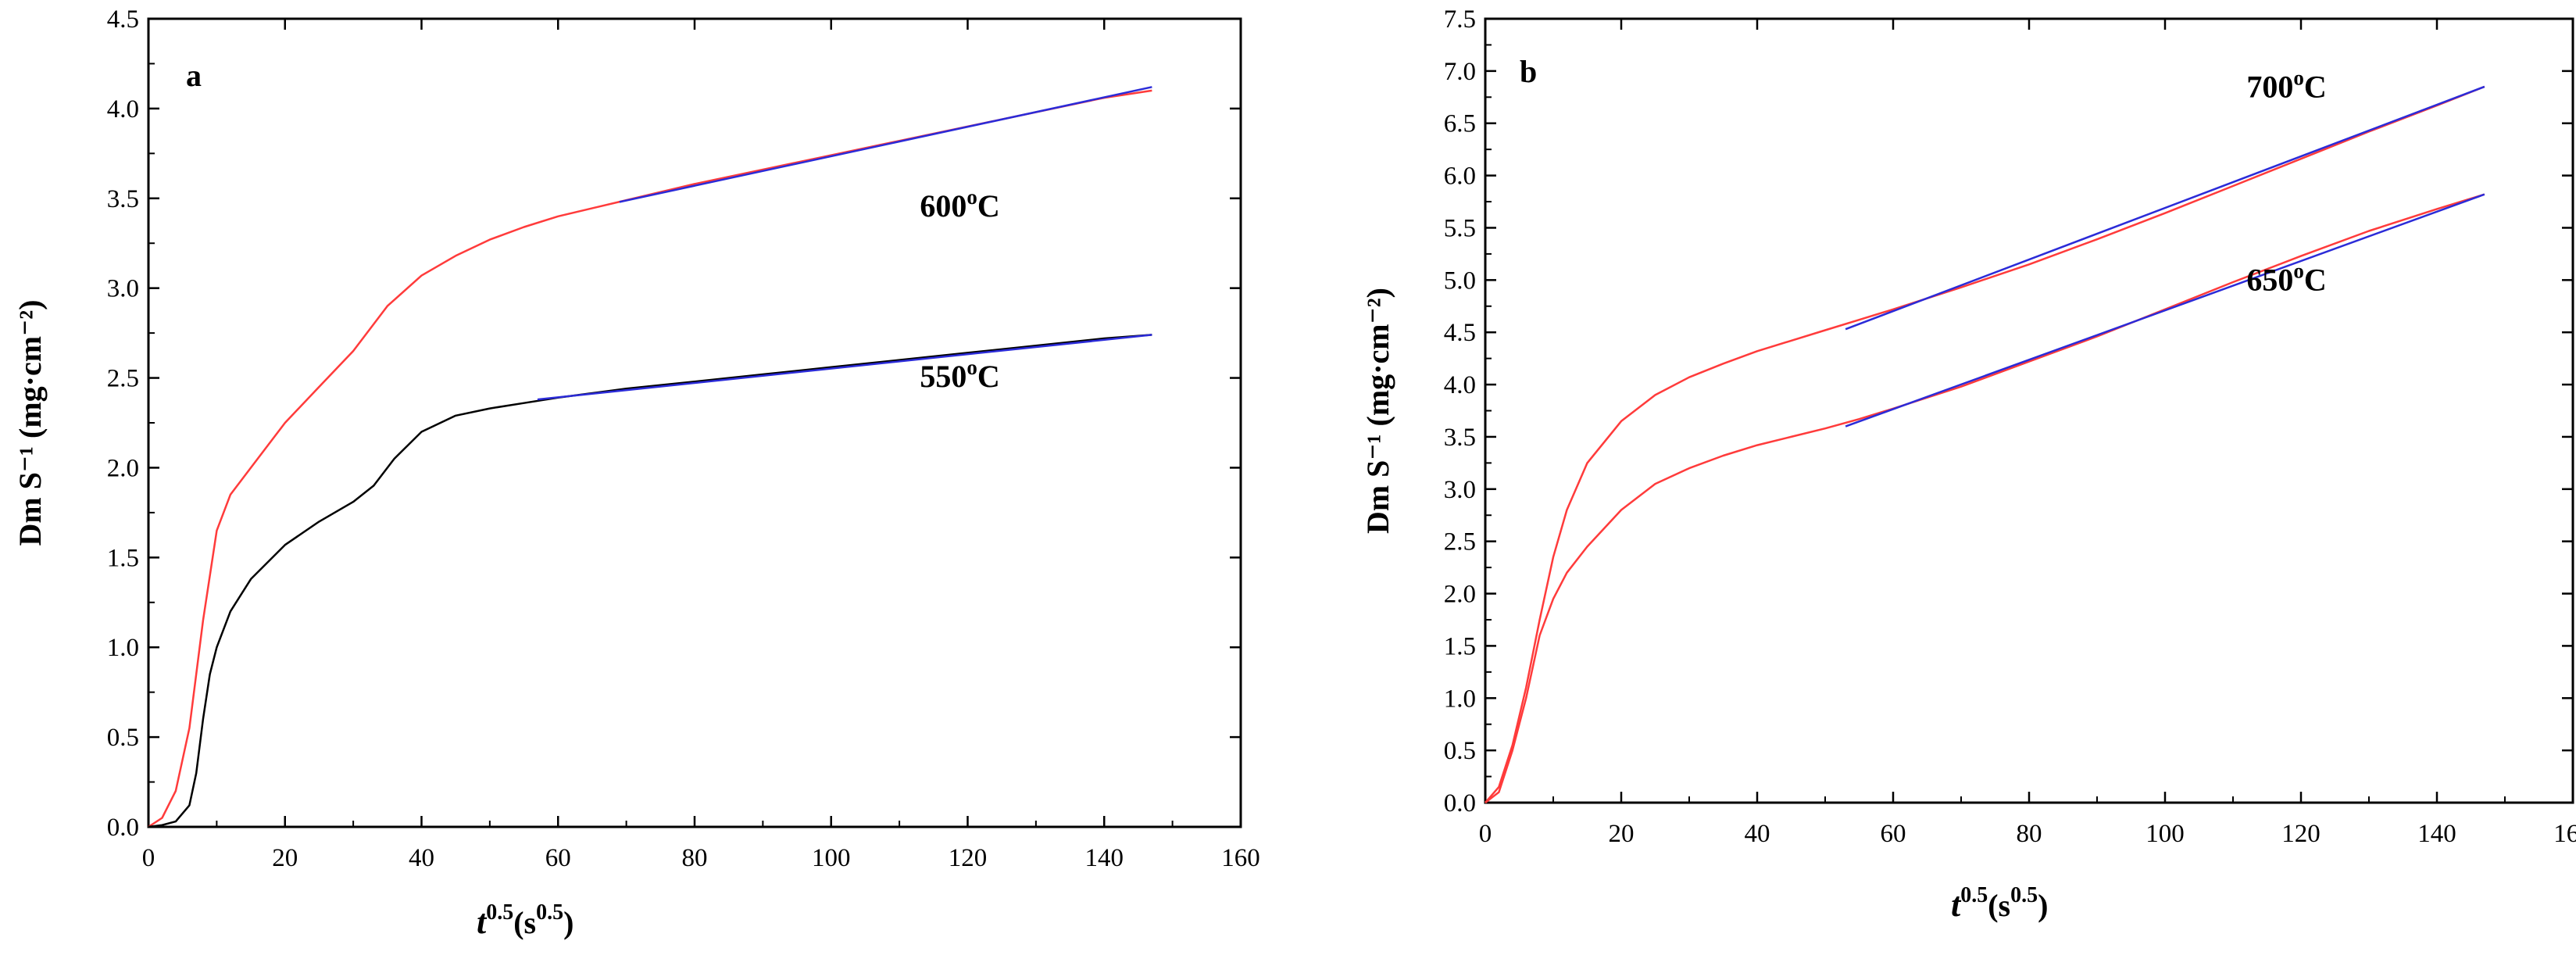 The width and height of the screenshot is (2576, 966). What do you see at coordinates (194, 75) in the screenshot?
I see `panel-label: a` at bounding box center [194, 75].